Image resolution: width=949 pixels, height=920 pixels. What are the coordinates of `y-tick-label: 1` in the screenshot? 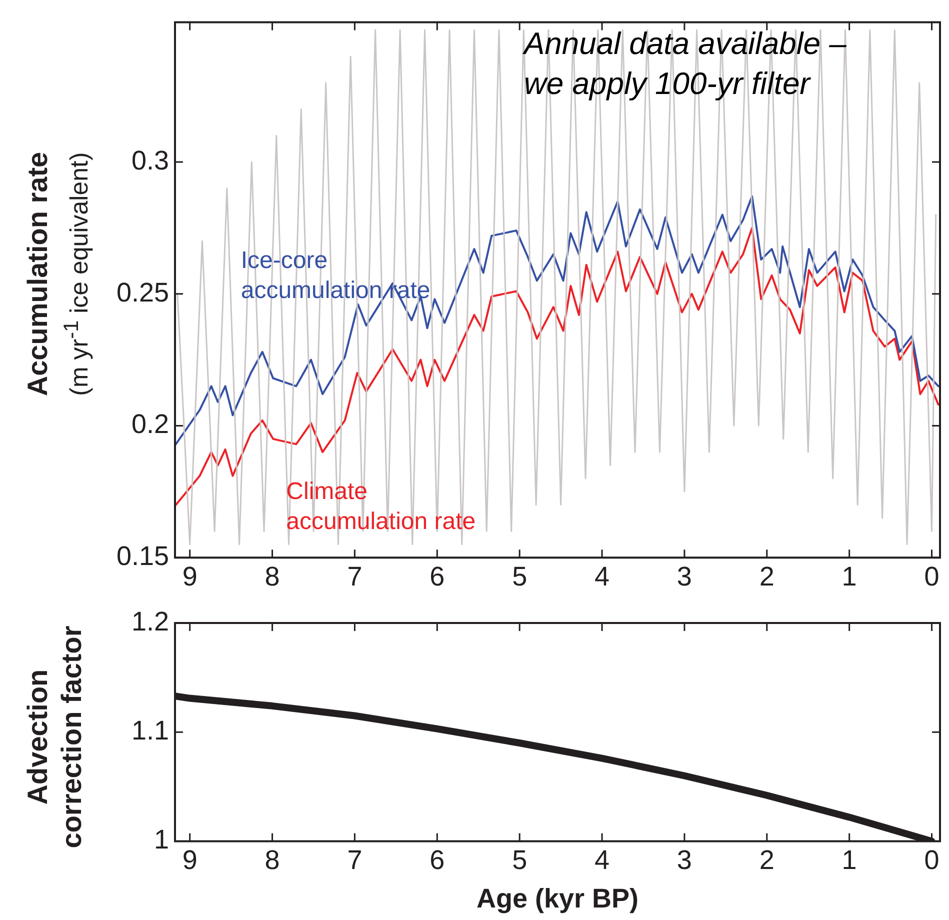 It's located at (161, 839).